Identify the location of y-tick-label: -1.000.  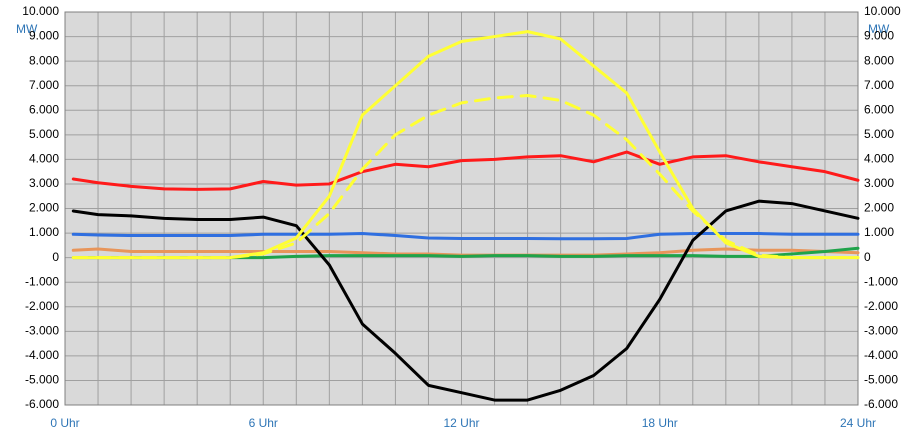
(42, 281).